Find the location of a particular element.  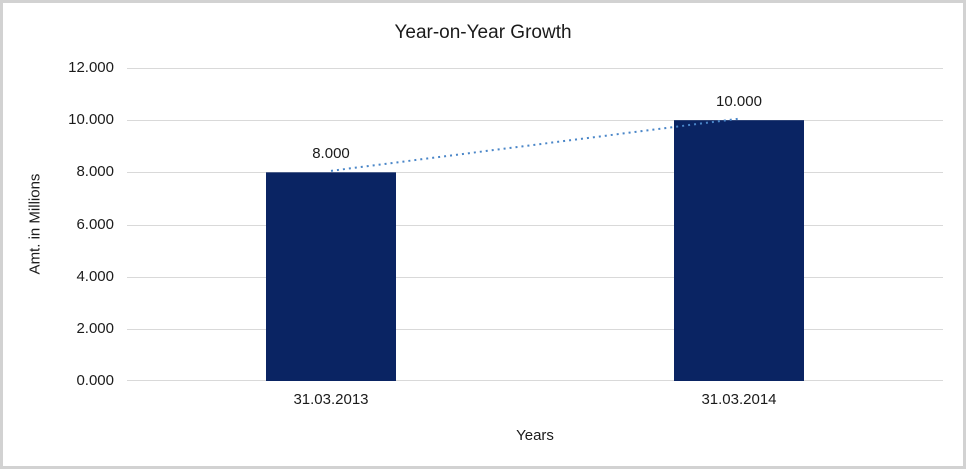

y-tick-label: 10.000 is located at coordinates (91, 120).